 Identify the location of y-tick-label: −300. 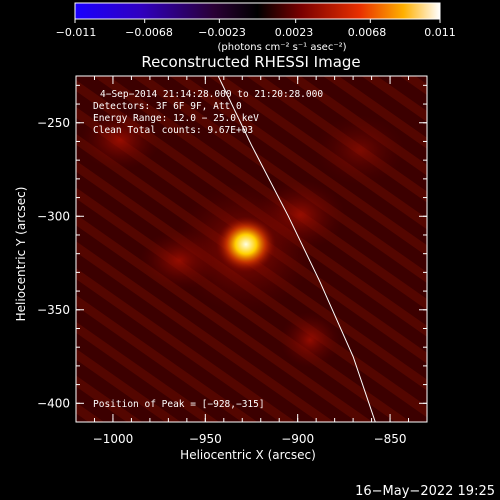
(53, 216).